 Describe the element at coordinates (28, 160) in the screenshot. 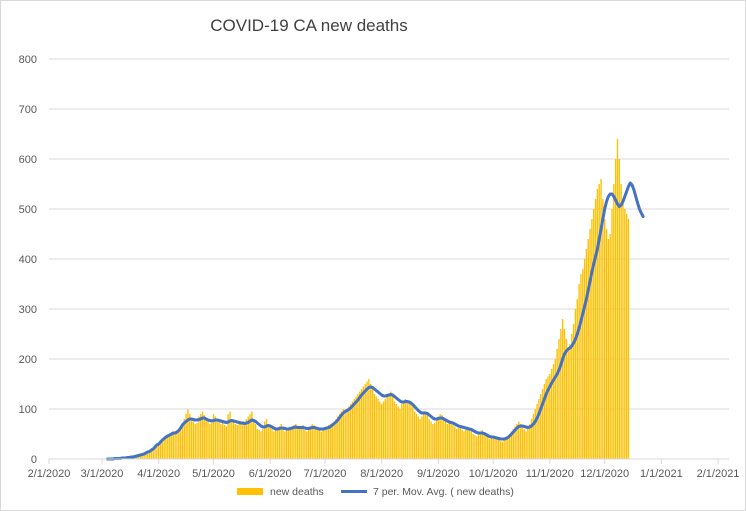

I see `y-tick-label: 600` at that location.